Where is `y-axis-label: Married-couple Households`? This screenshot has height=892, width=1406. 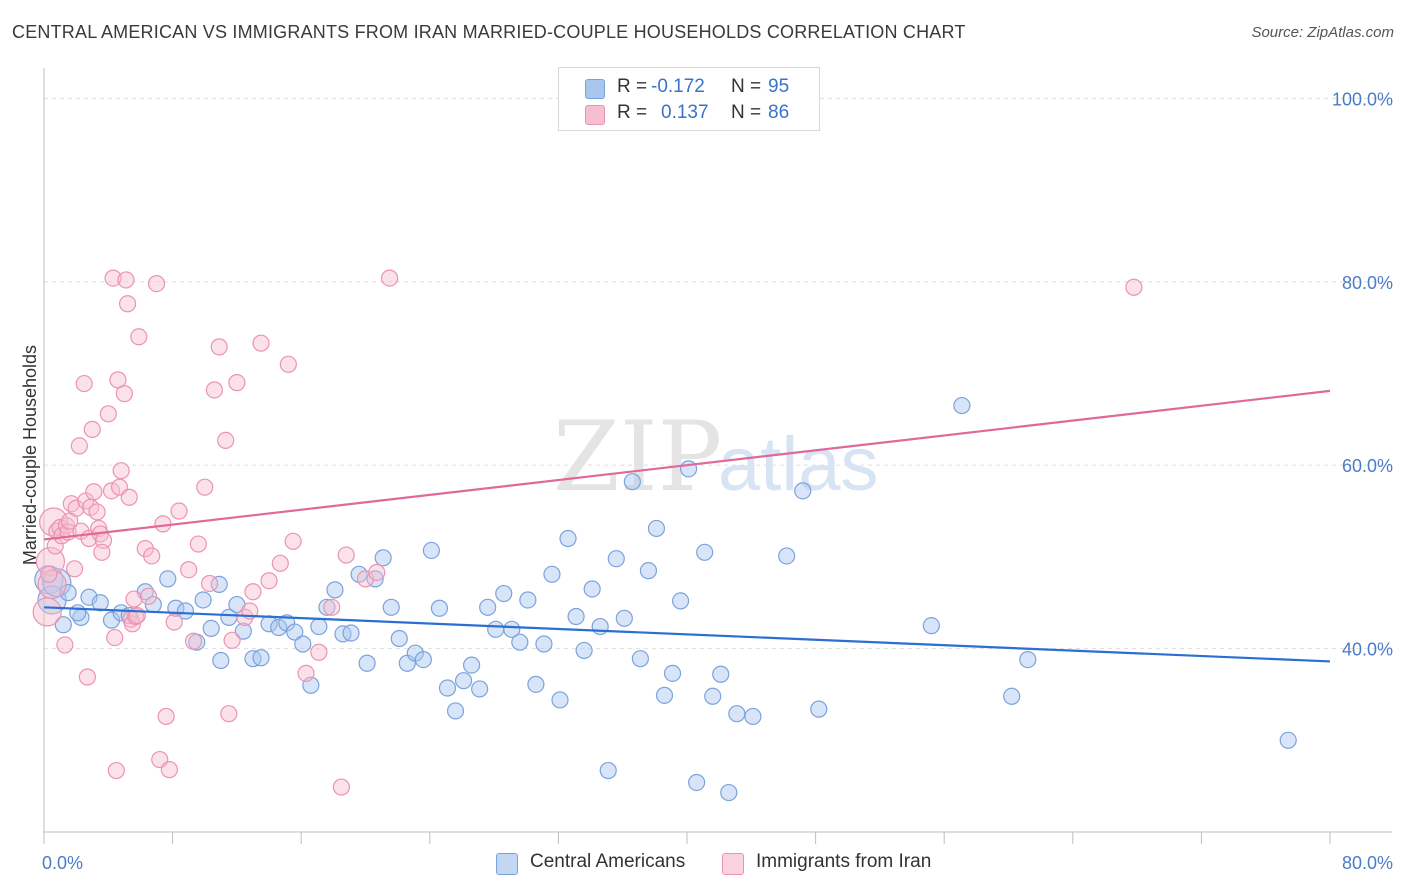 y-axis-label: Married-couple Households is located at coordinates (30, 455).